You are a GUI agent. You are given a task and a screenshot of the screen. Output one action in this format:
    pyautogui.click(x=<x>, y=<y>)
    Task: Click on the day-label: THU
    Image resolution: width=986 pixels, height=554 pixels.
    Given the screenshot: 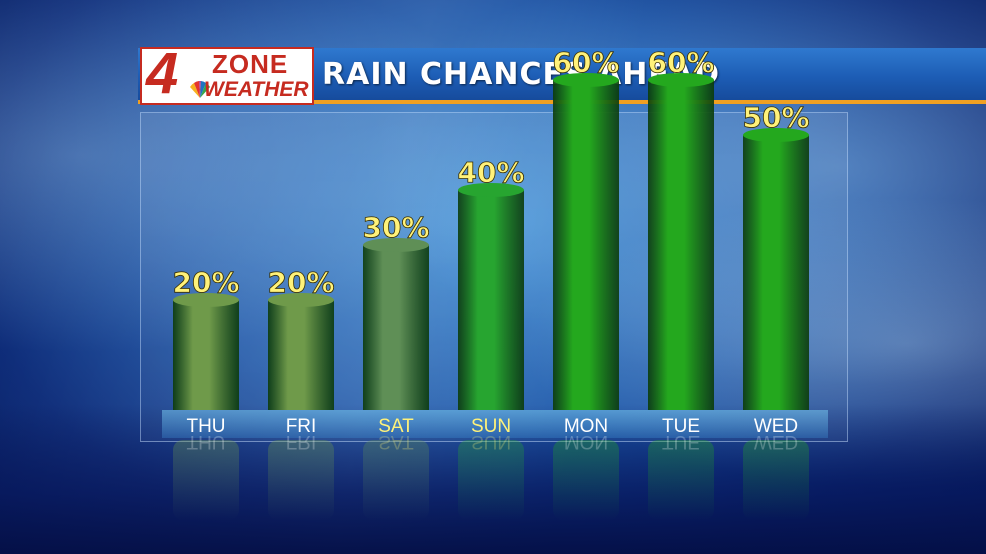 What is the action you would take?
    pyautogui.click(x=205, y=426)
    